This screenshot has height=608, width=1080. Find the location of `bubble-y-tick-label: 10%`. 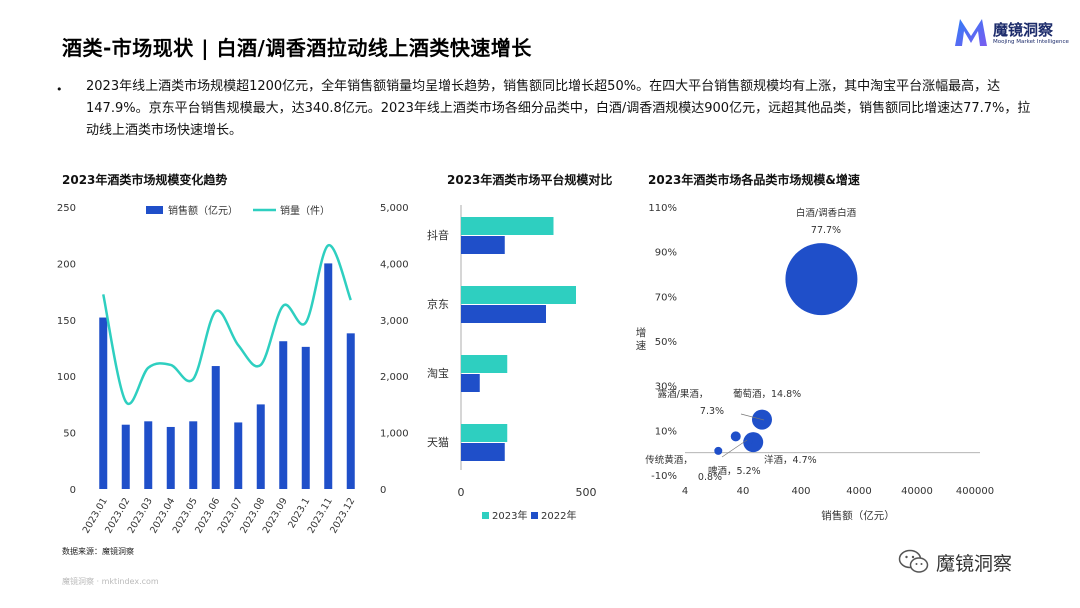

bubble-y-tick-label: 10% is located at coordinates (666, 431).